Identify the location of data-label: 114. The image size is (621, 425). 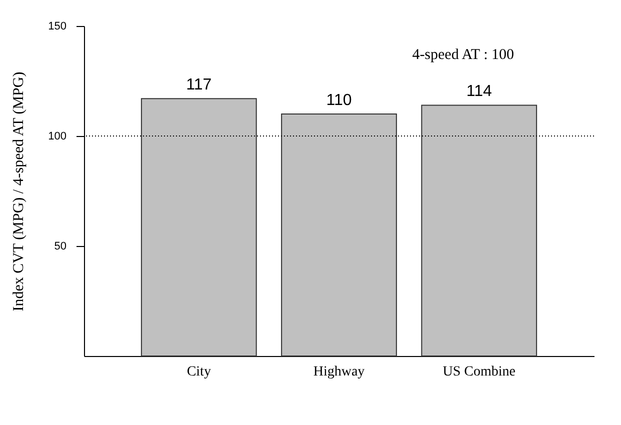
(479, 91).